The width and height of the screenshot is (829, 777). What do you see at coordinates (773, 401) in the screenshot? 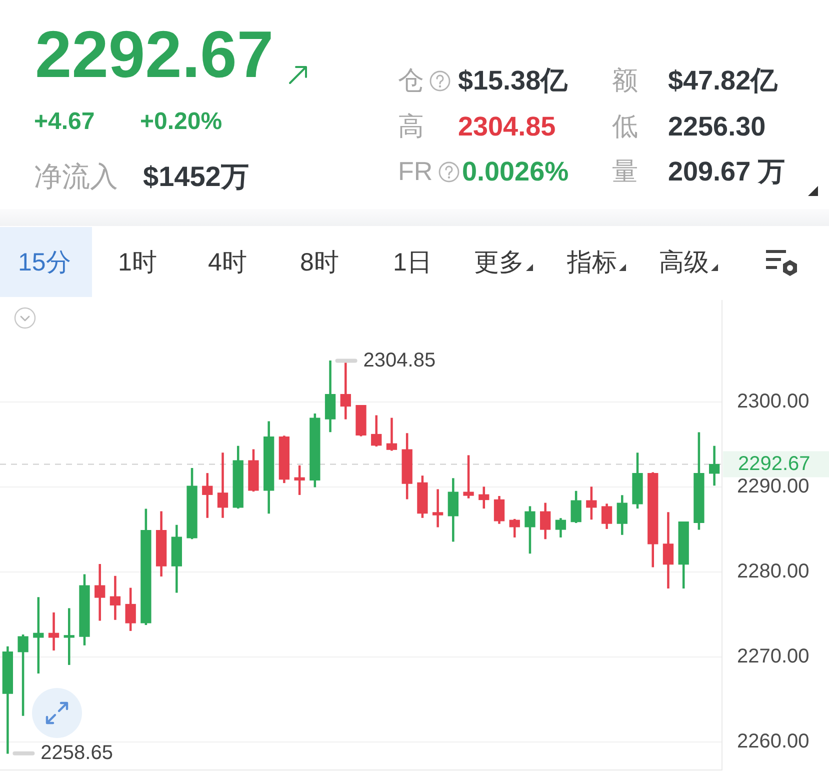
I see `y-tick-label: 2300.00` at bounding box center [773, 401].